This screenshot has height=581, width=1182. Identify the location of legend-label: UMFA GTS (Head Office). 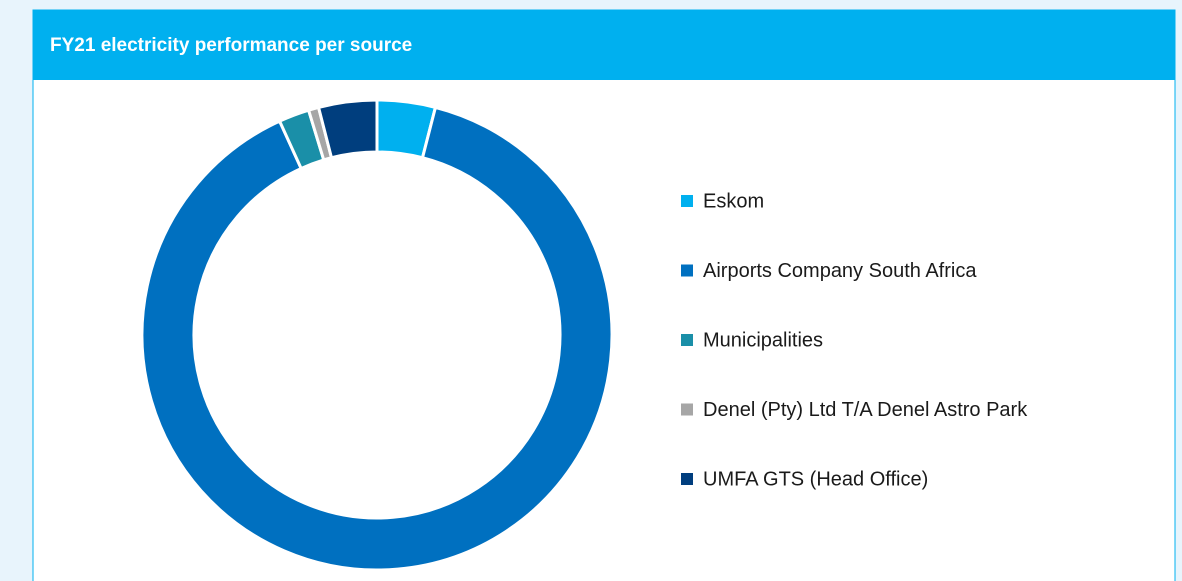
(815, 479).